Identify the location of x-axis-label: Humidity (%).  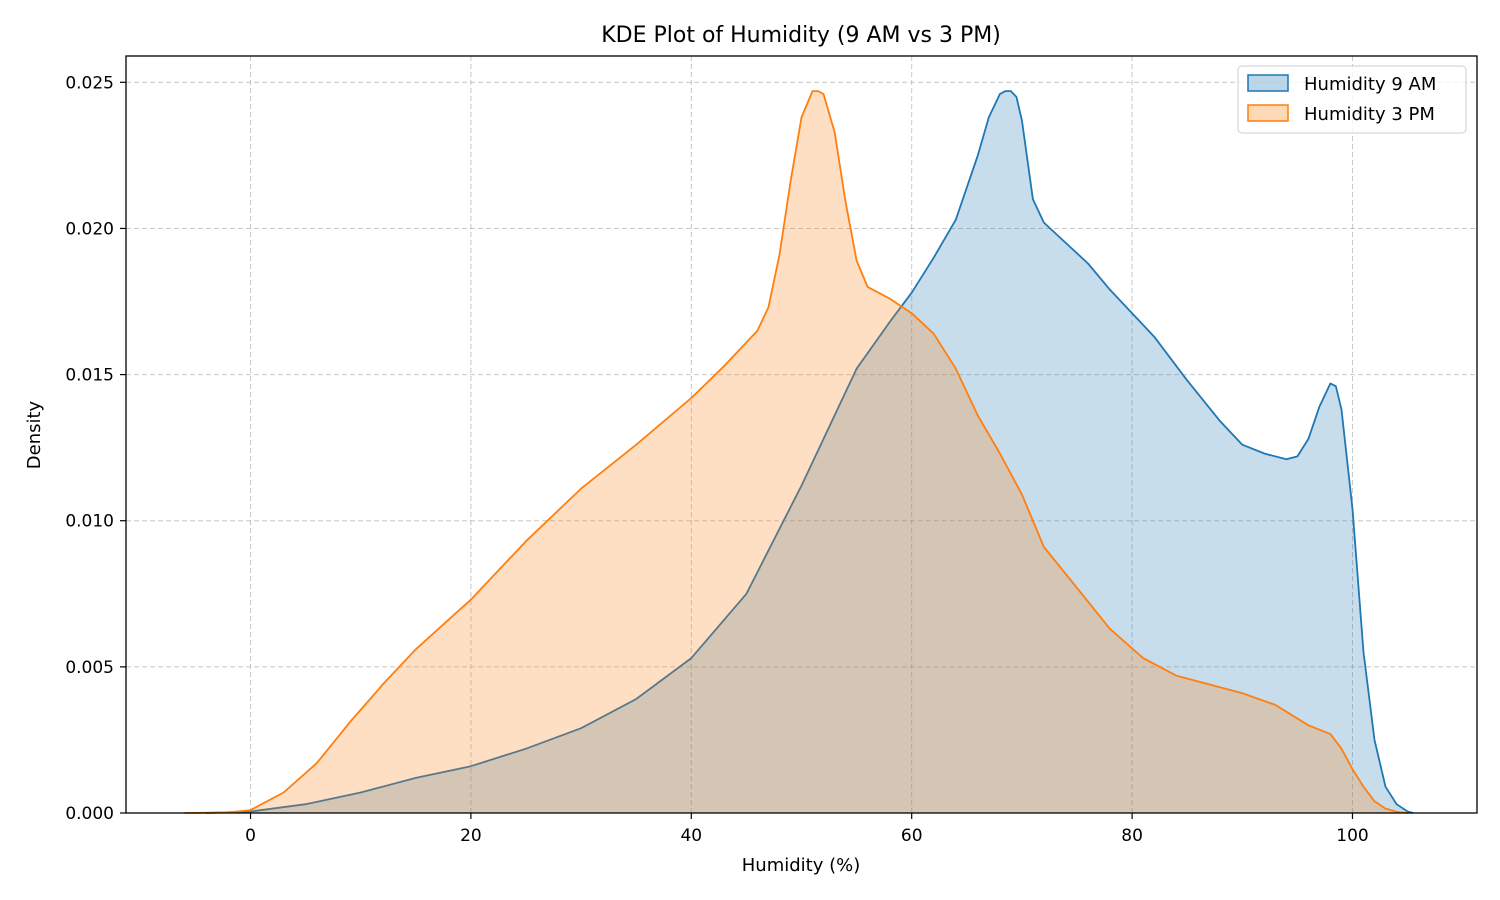
(801, 865).